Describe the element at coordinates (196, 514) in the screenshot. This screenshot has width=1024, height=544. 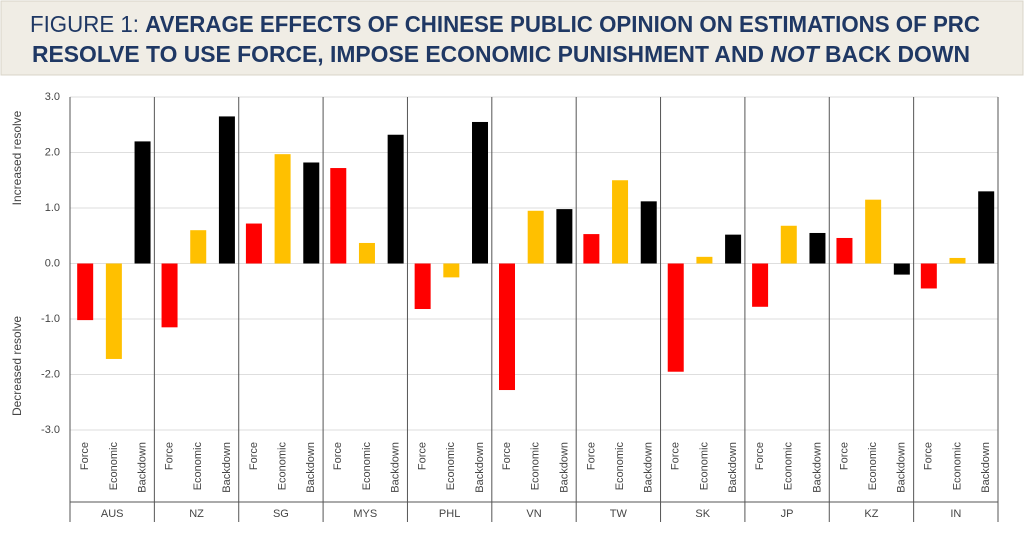
I see `x-tick-label: NZ` at that location.